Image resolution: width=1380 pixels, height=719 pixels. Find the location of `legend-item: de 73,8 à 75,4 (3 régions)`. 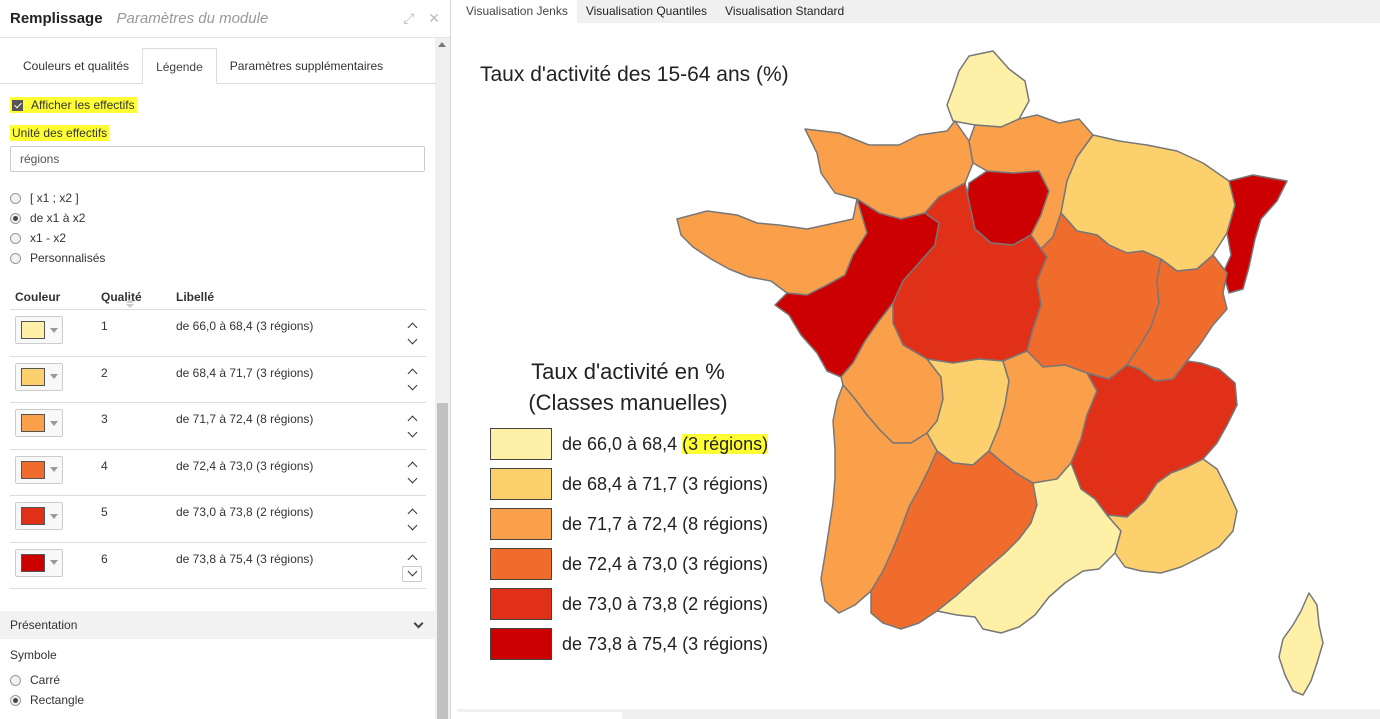

legend-item: de 73,8 à 75,4 (3 régions) is located at coordinates (634, 644).